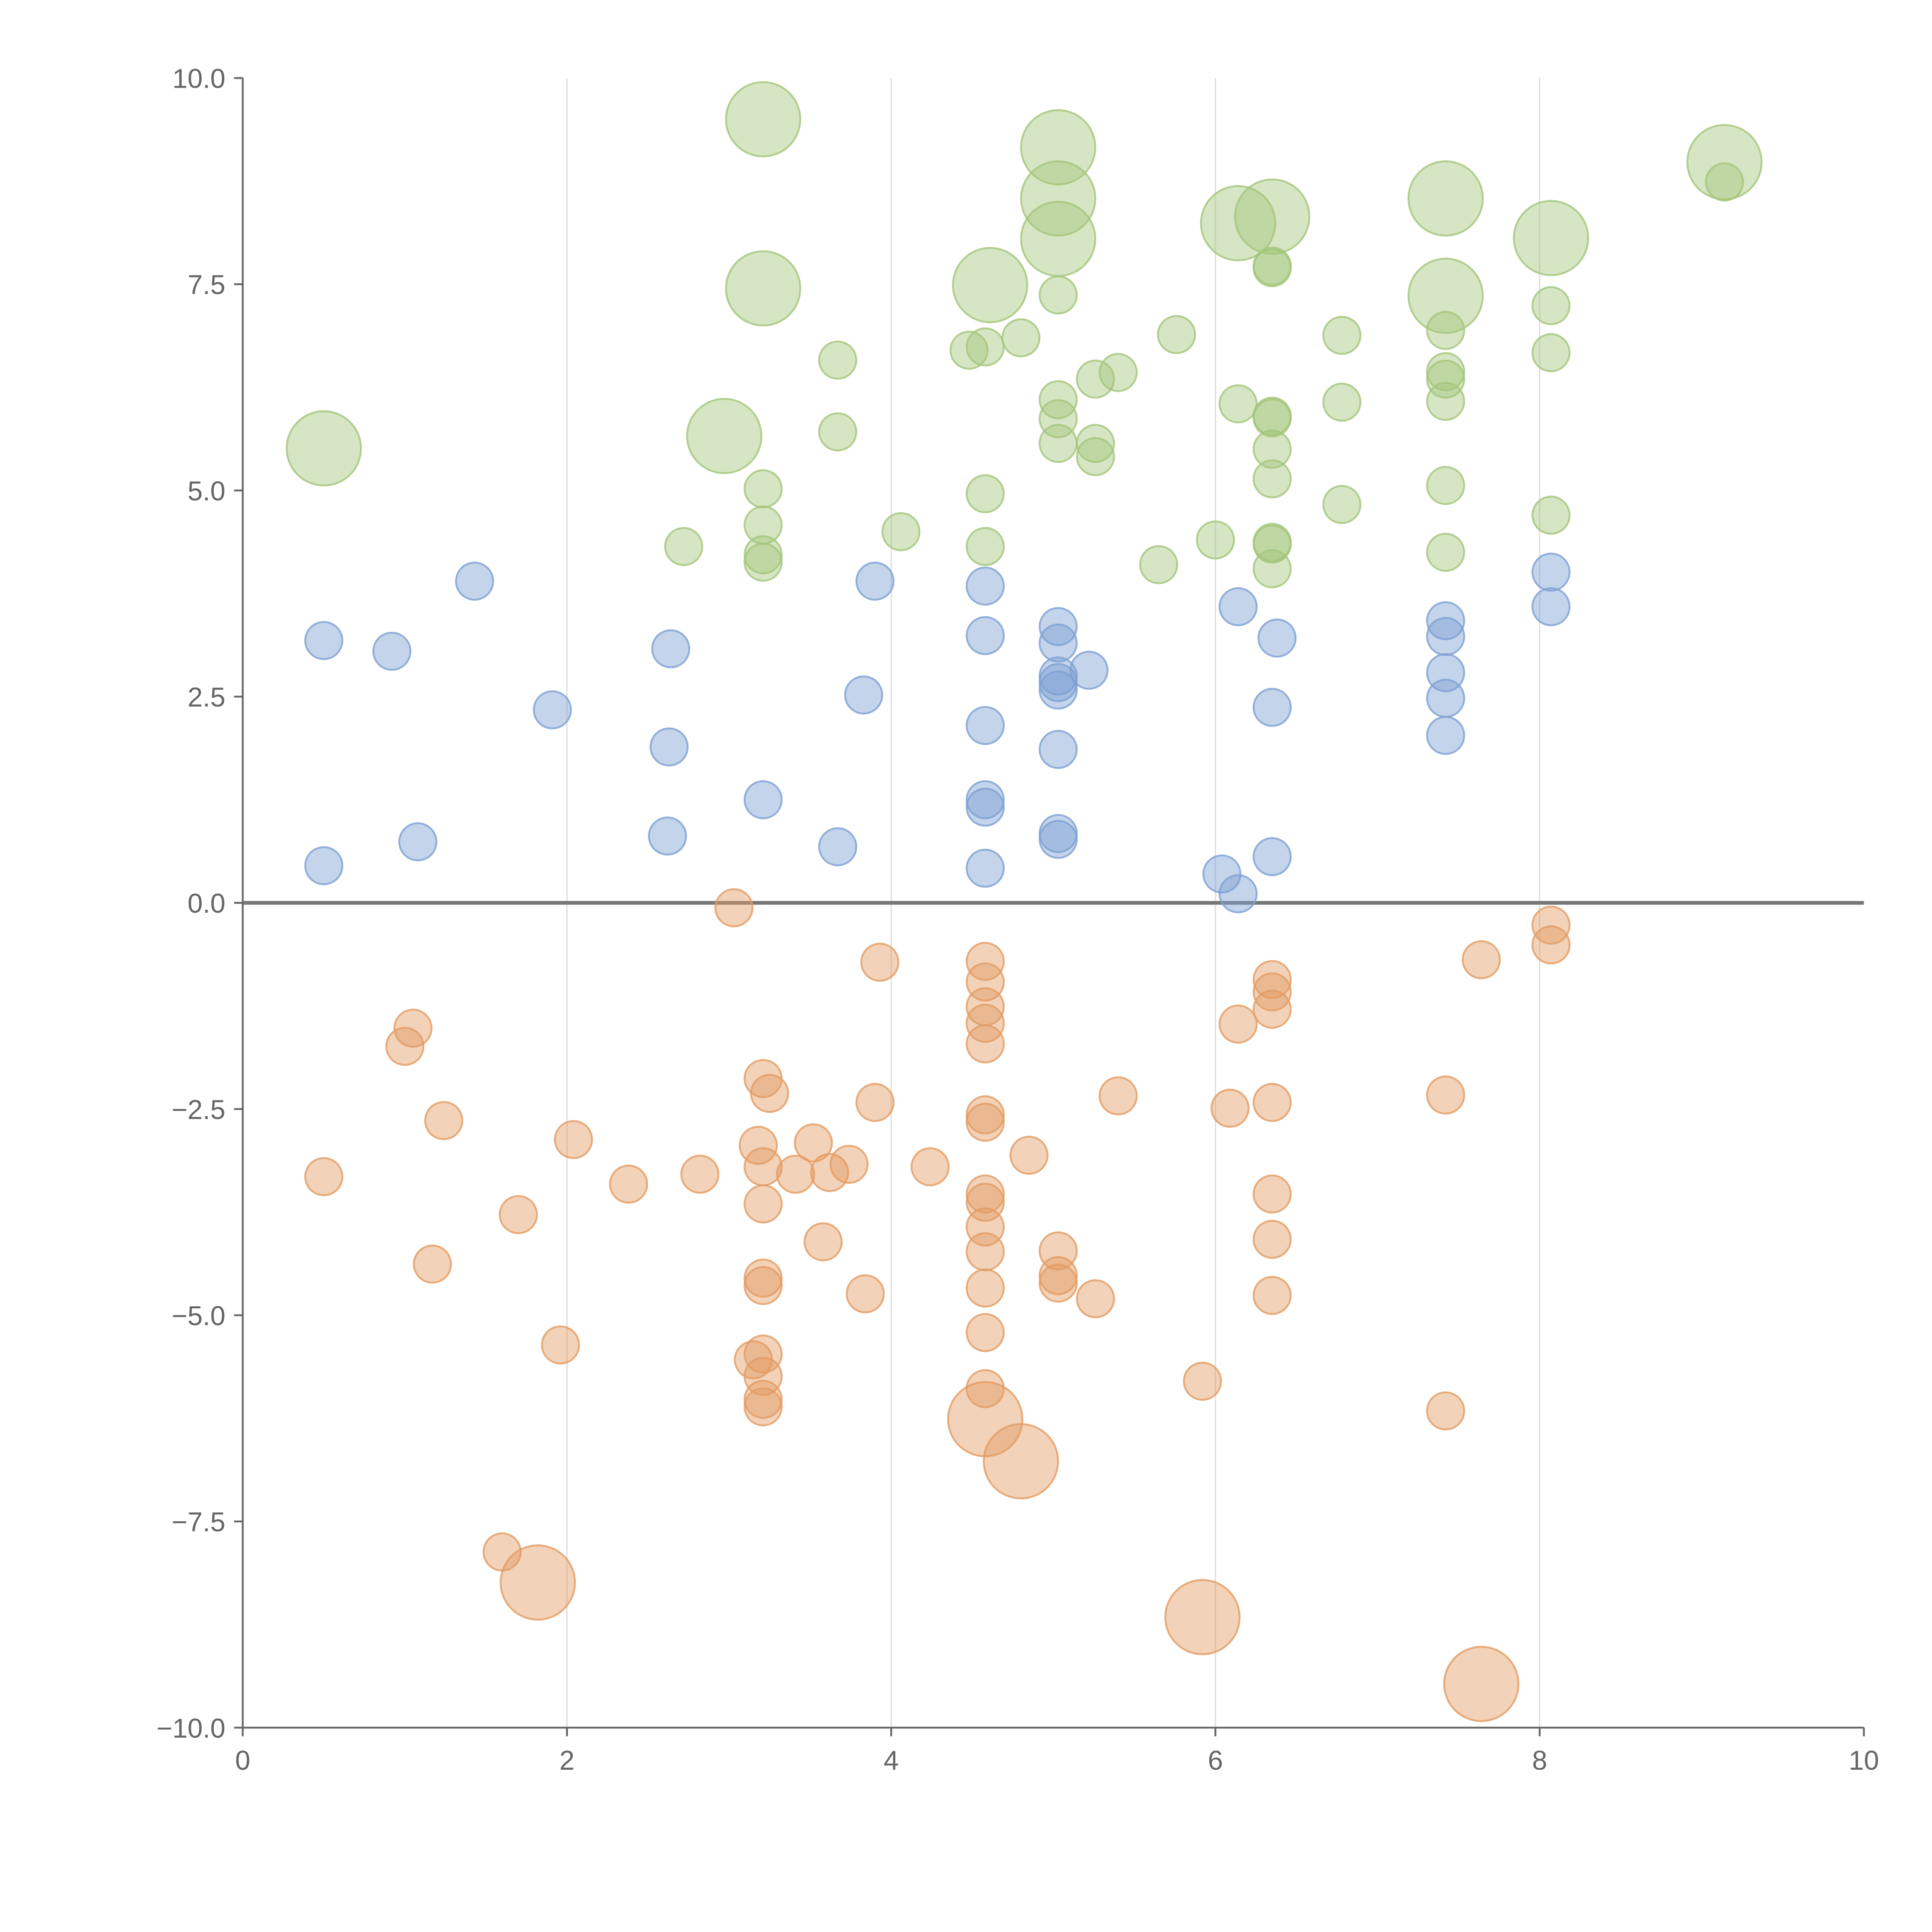 Image resolution: width=1932 pixels, height=1932 pixels. What do you see at coordinates (191, 1728) in the screenshot?
I see `y-tick-label: −10.0` at bounding box center [191, 1728].